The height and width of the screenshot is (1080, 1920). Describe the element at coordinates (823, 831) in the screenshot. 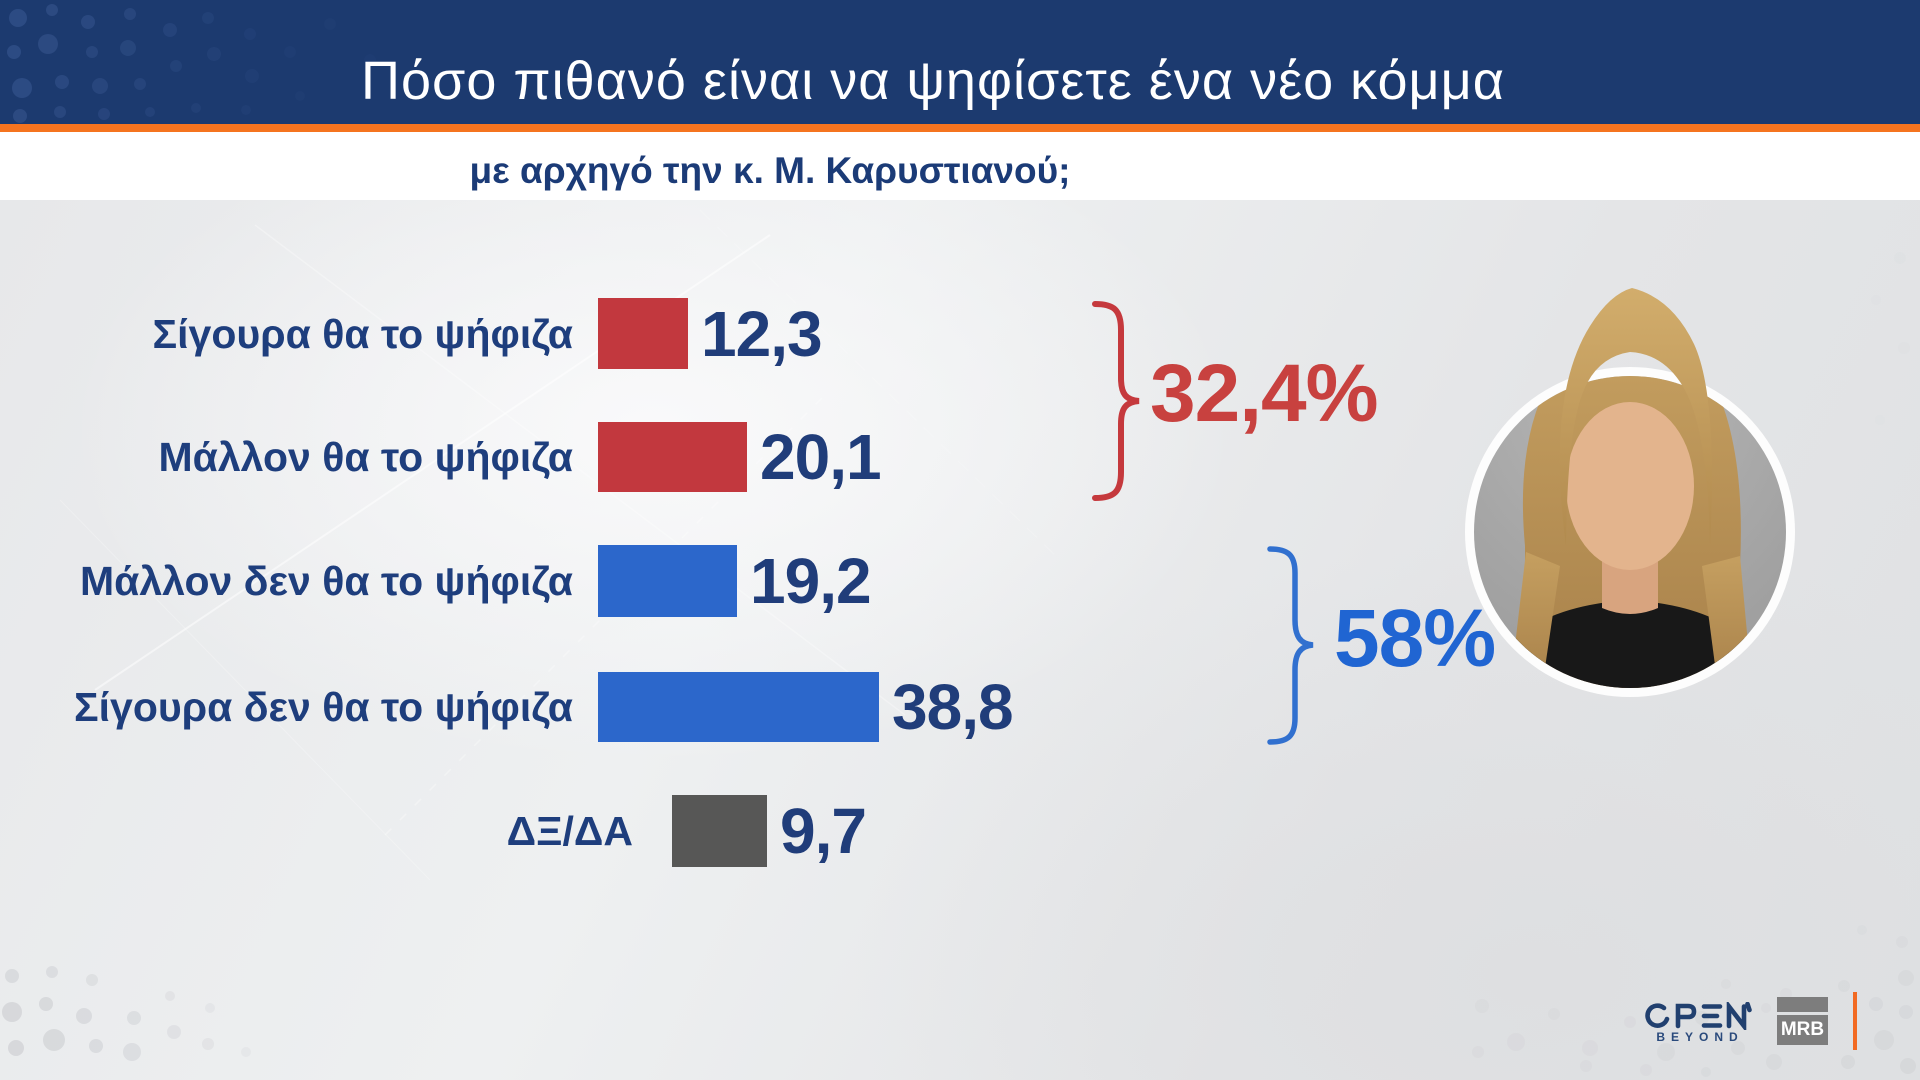

I see `bar-value: 9,7` at that location.